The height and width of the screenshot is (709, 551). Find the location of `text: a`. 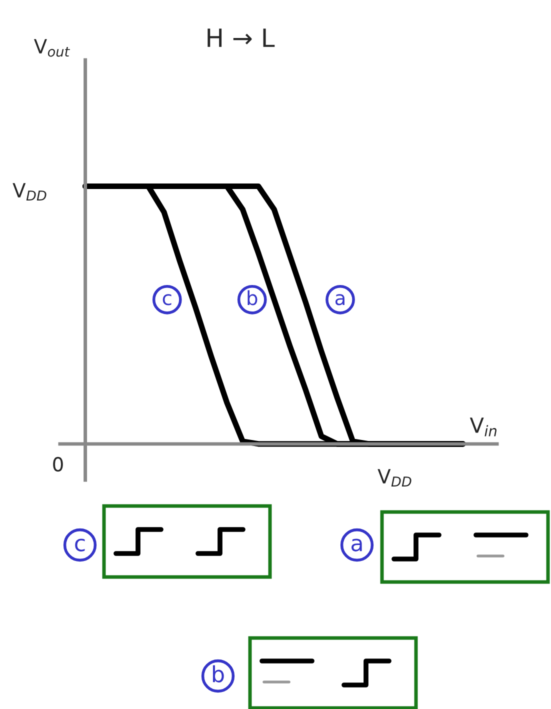

text: a is located at coordinates (357, 545).